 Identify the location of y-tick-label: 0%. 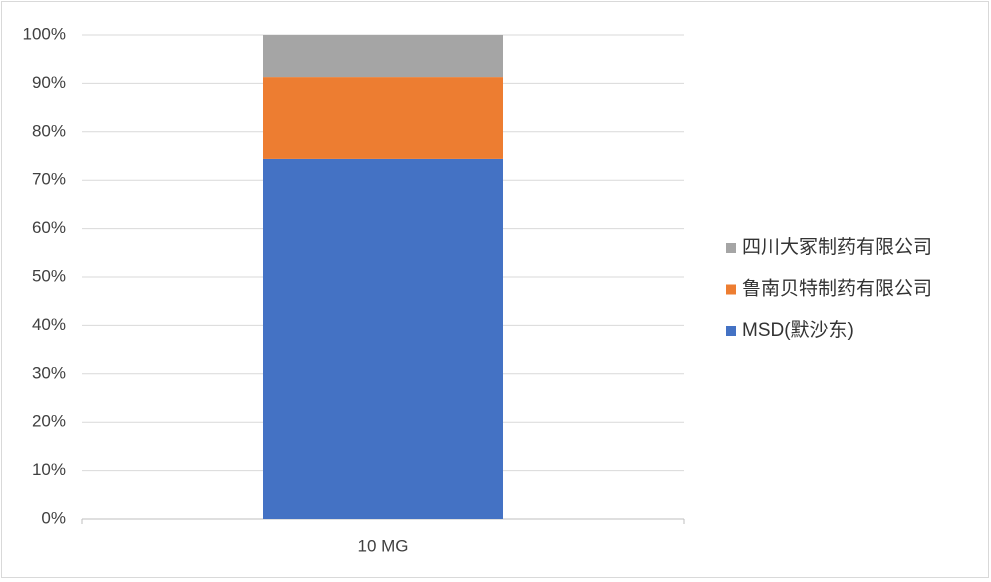
(53, 517).